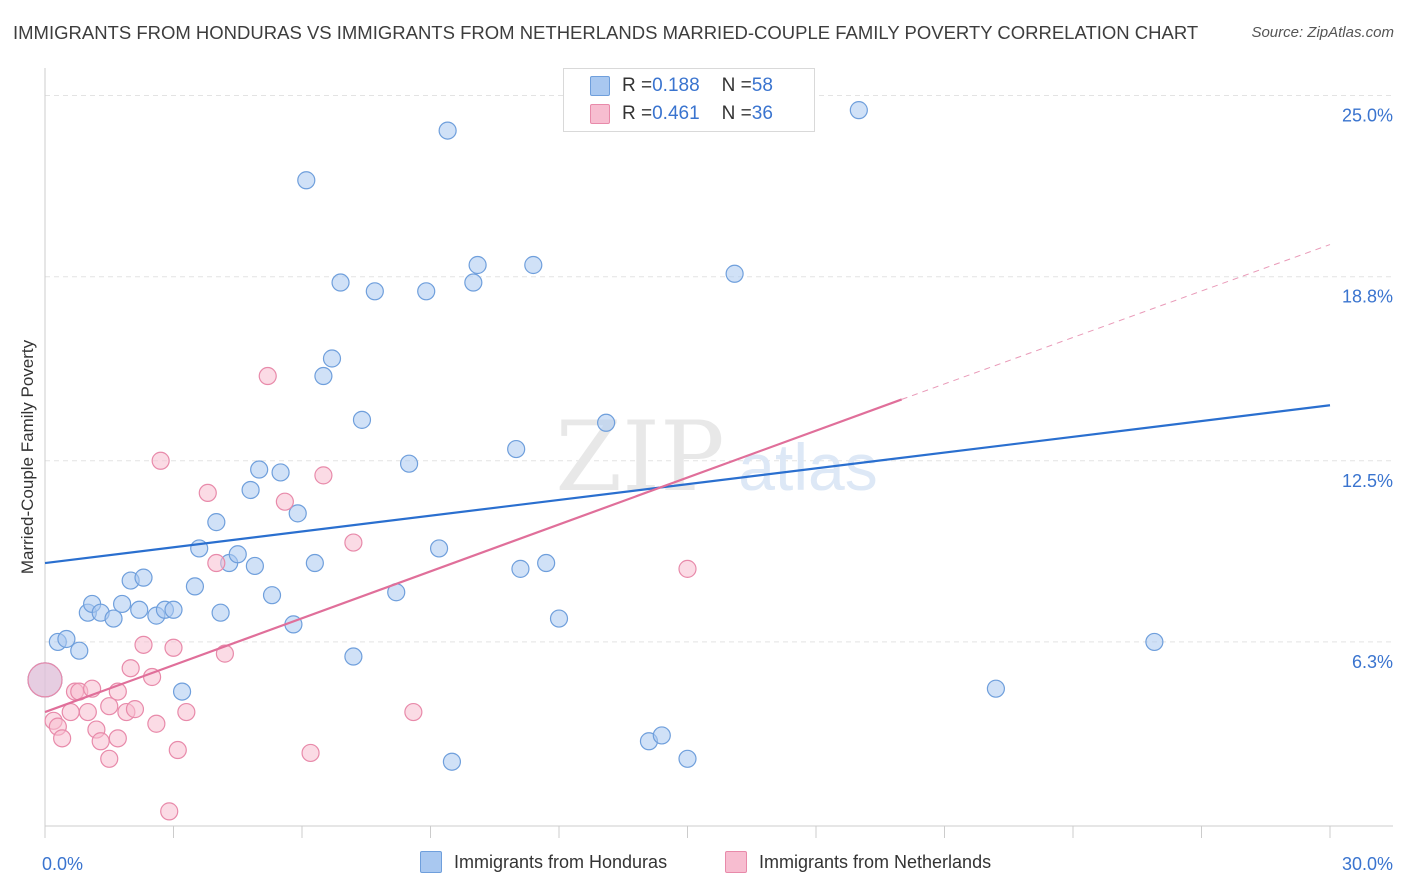 The image size is (1406, 892). What do you see at coordinates (1367, 116) in the screenshot?
I see `y-tick-label: 25.0%` at bounding box center [1367, 116].